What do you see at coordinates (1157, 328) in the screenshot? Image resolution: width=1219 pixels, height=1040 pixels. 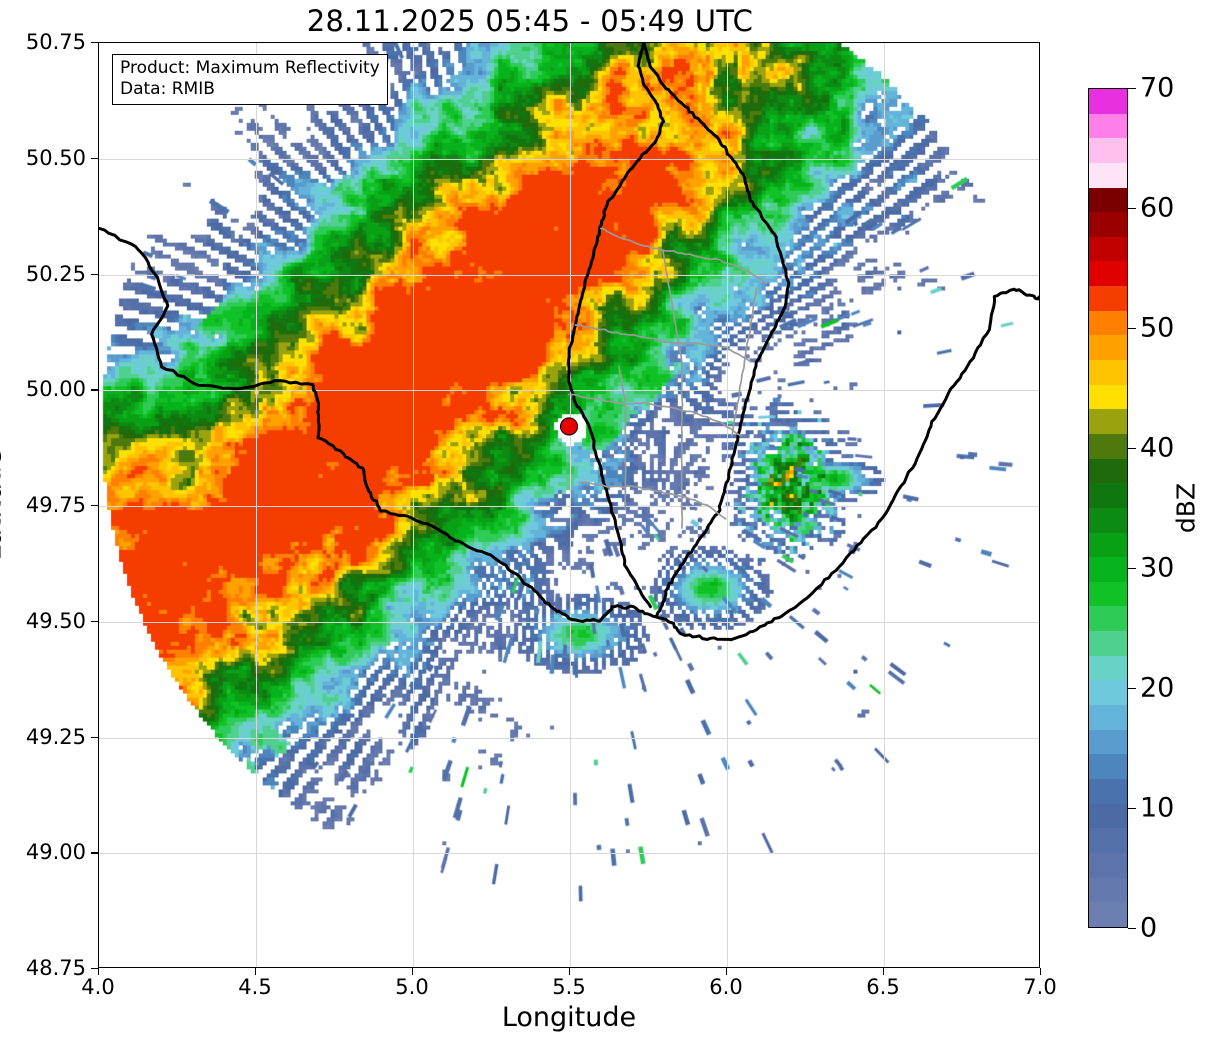 I see `colorbar-tick-label: 50` at bounding box center [1157, 328].